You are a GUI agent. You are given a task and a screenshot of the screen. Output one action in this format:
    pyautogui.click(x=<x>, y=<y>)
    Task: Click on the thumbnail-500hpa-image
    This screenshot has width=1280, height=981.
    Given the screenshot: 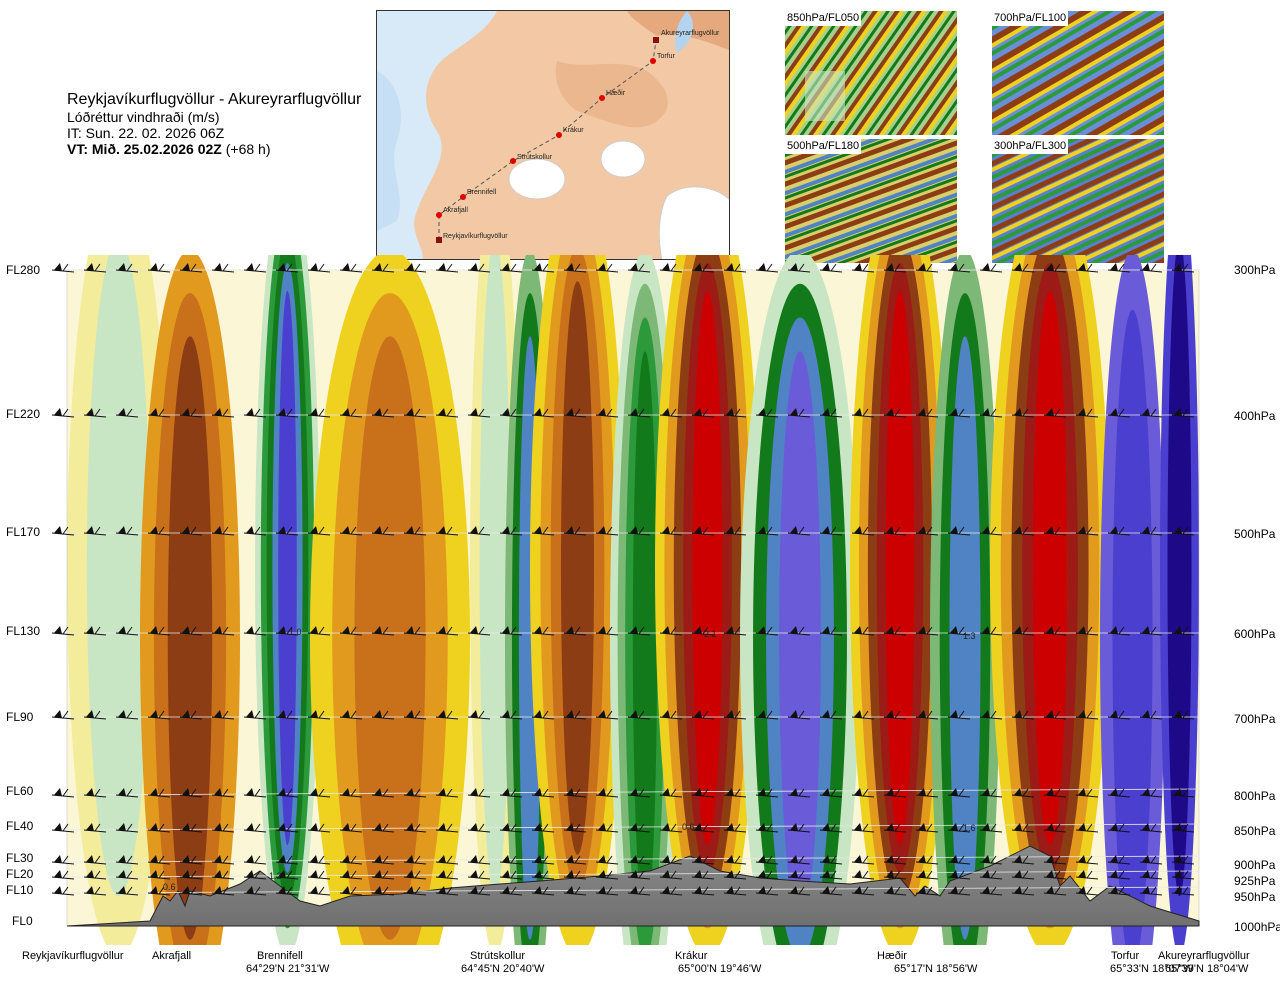 What is the action you would take?
    pyautogui.click(x=871, y=201)
    